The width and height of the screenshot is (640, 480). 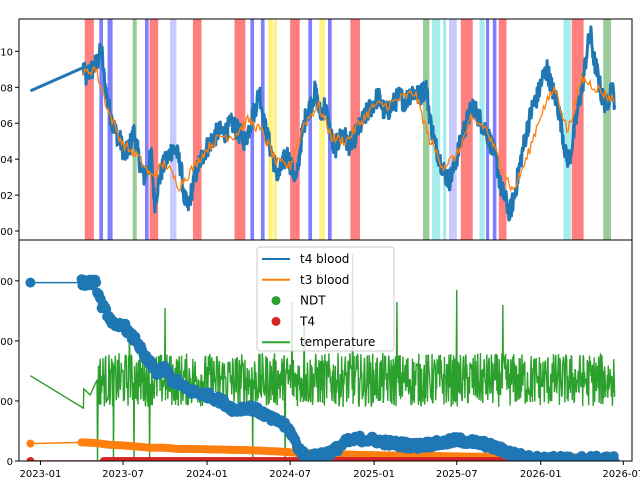 I want to click on x-tick-label: 2023-01, so click(x=41, y=474).